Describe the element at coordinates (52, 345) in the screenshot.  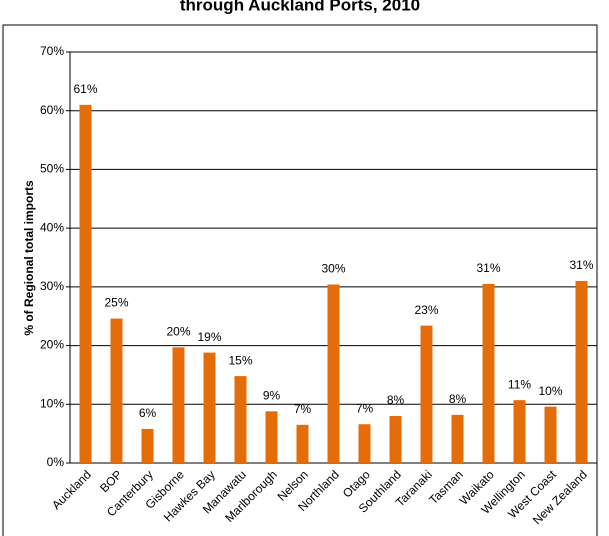
I see `y-tick-label: 20%` at that location.